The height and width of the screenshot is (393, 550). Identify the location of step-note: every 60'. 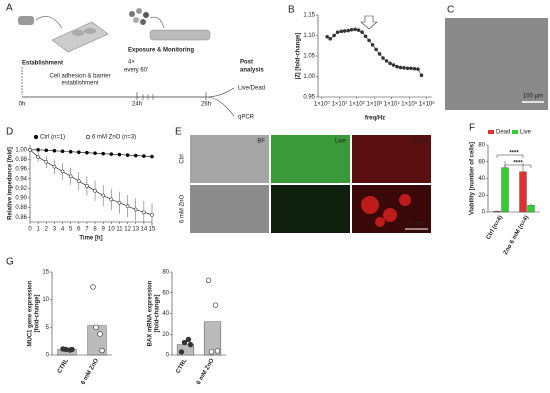
(136, 71).